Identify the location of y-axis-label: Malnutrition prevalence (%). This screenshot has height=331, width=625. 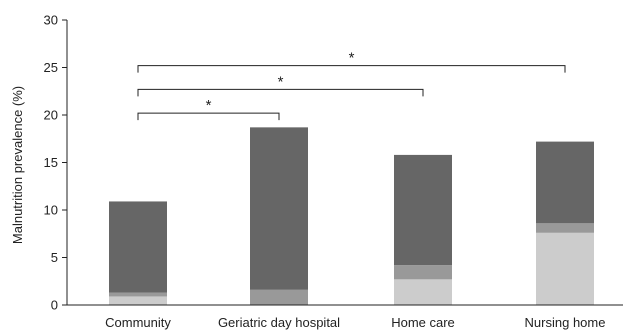
(17, 165).